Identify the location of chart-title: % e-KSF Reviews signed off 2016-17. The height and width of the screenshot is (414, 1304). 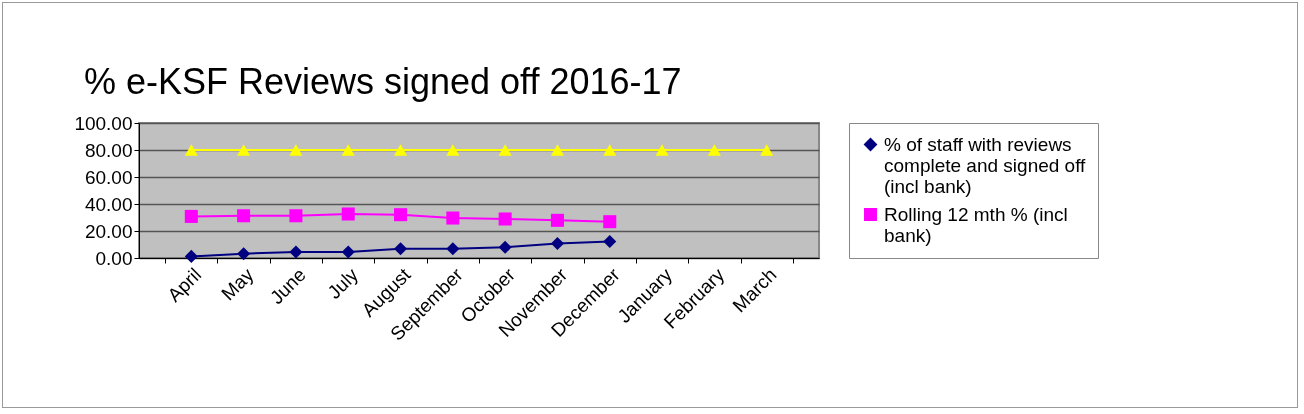
(382, 81).